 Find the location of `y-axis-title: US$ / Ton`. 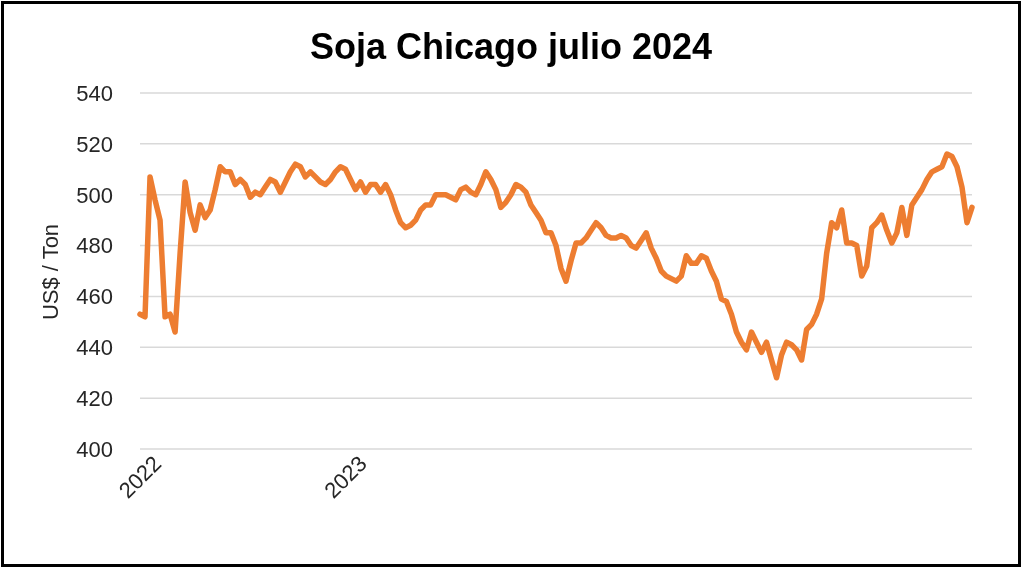

y-axis-title: US$ / Ton is located at coordinates (51, 272).